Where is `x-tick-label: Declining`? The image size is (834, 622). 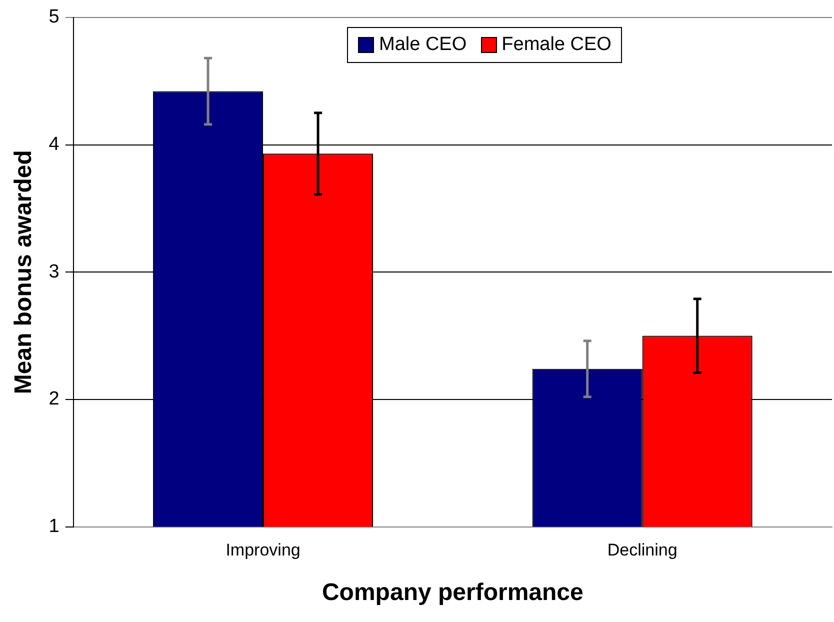 x-tick-label: Declining is located at coordinates (642, 550).